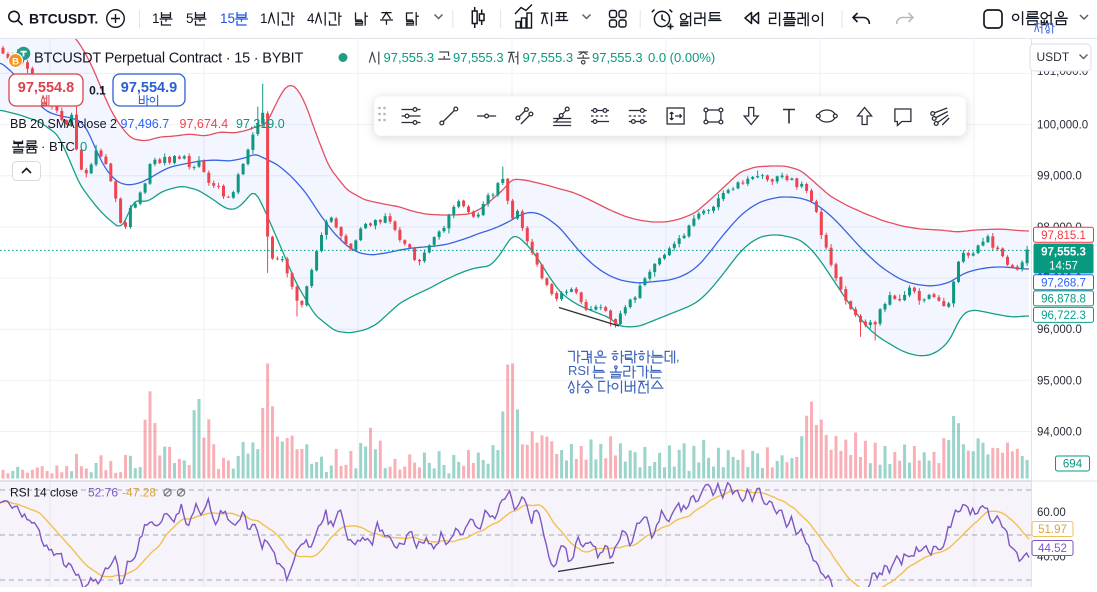 This screenshot has width=1097, height=592. What do you see at coordinates (1062, 126) in the screenshot?
I see `svg-text: 100,000.0` at bounding box center [1062, 126].